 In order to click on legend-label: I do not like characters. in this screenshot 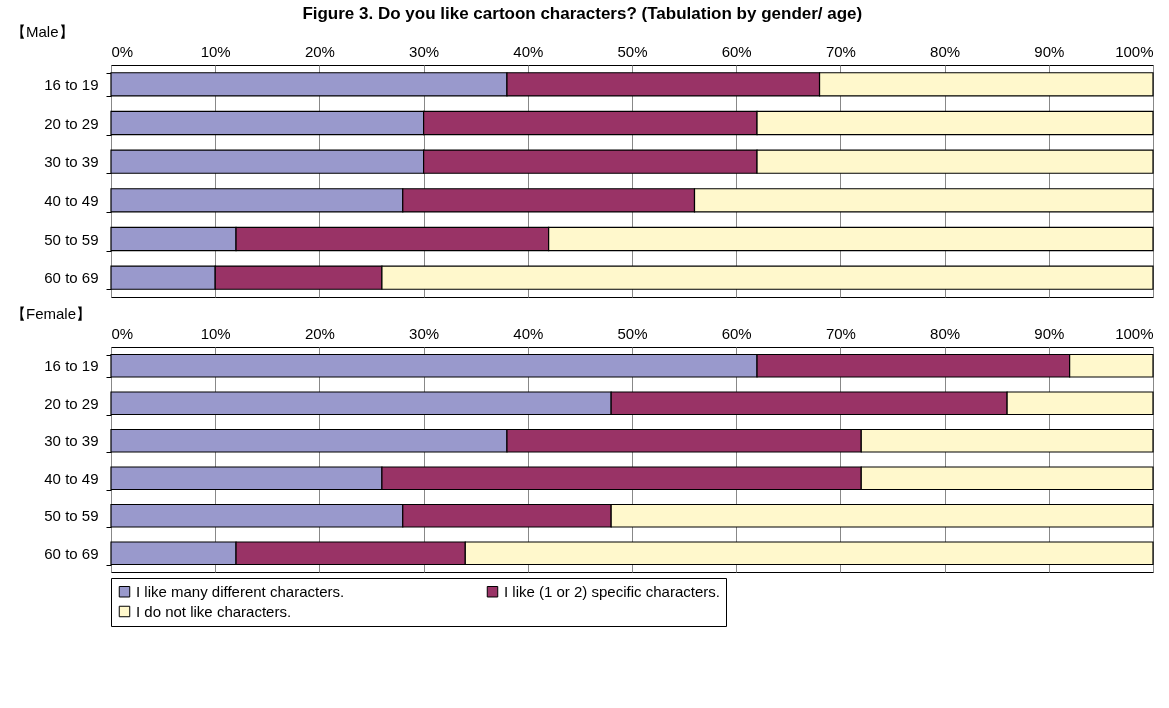, I will do `click(214, 611)`.